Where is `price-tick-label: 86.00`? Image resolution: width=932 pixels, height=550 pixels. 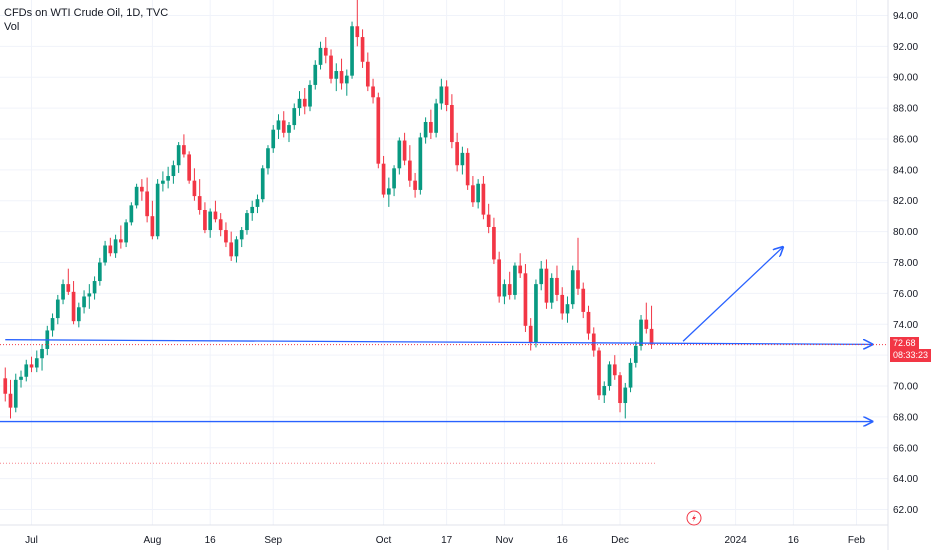
price-tick-label: 86.00 is located at coordinates (905, 139).